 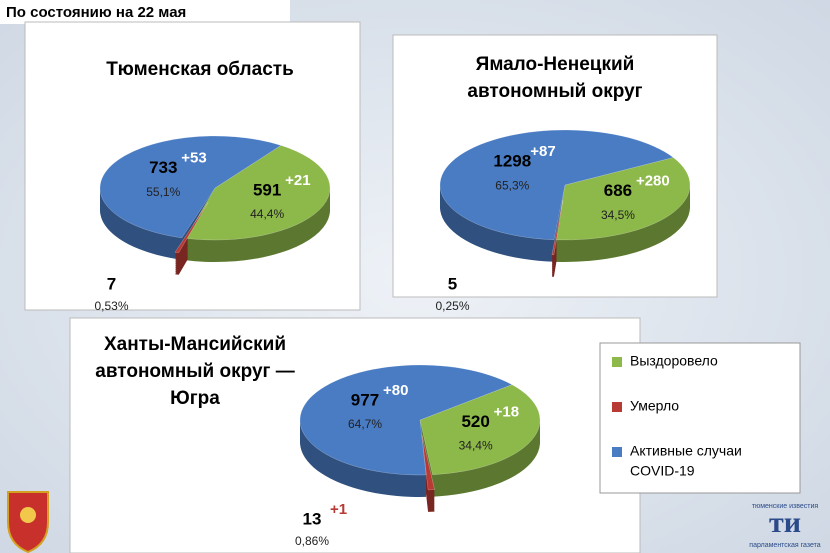 I want to click on value-label: 1298, so click(x=512, y=161).